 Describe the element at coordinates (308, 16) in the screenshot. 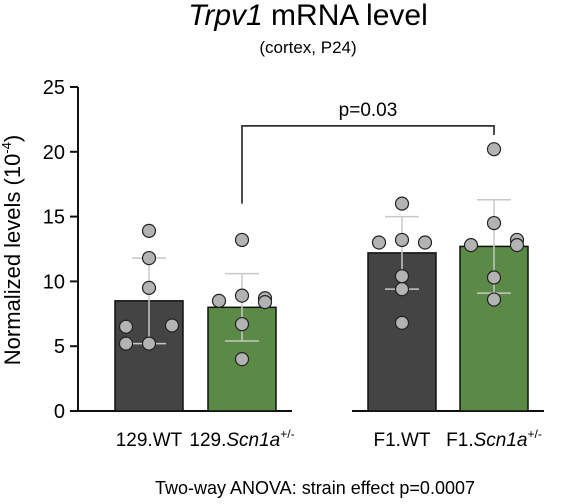

I see `chart-title: Trpv1 mRNA level` at that location.